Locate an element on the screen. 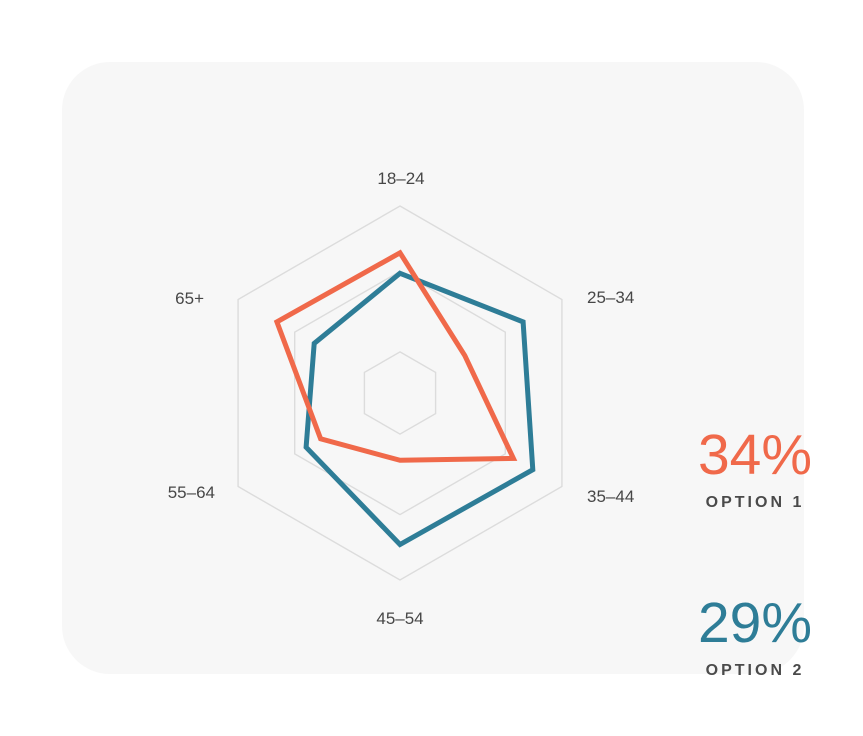 The width and height of the screenshot is (863, 736). stat-option-2: 29% OPTION 2 is located at coordinates (755, 637).